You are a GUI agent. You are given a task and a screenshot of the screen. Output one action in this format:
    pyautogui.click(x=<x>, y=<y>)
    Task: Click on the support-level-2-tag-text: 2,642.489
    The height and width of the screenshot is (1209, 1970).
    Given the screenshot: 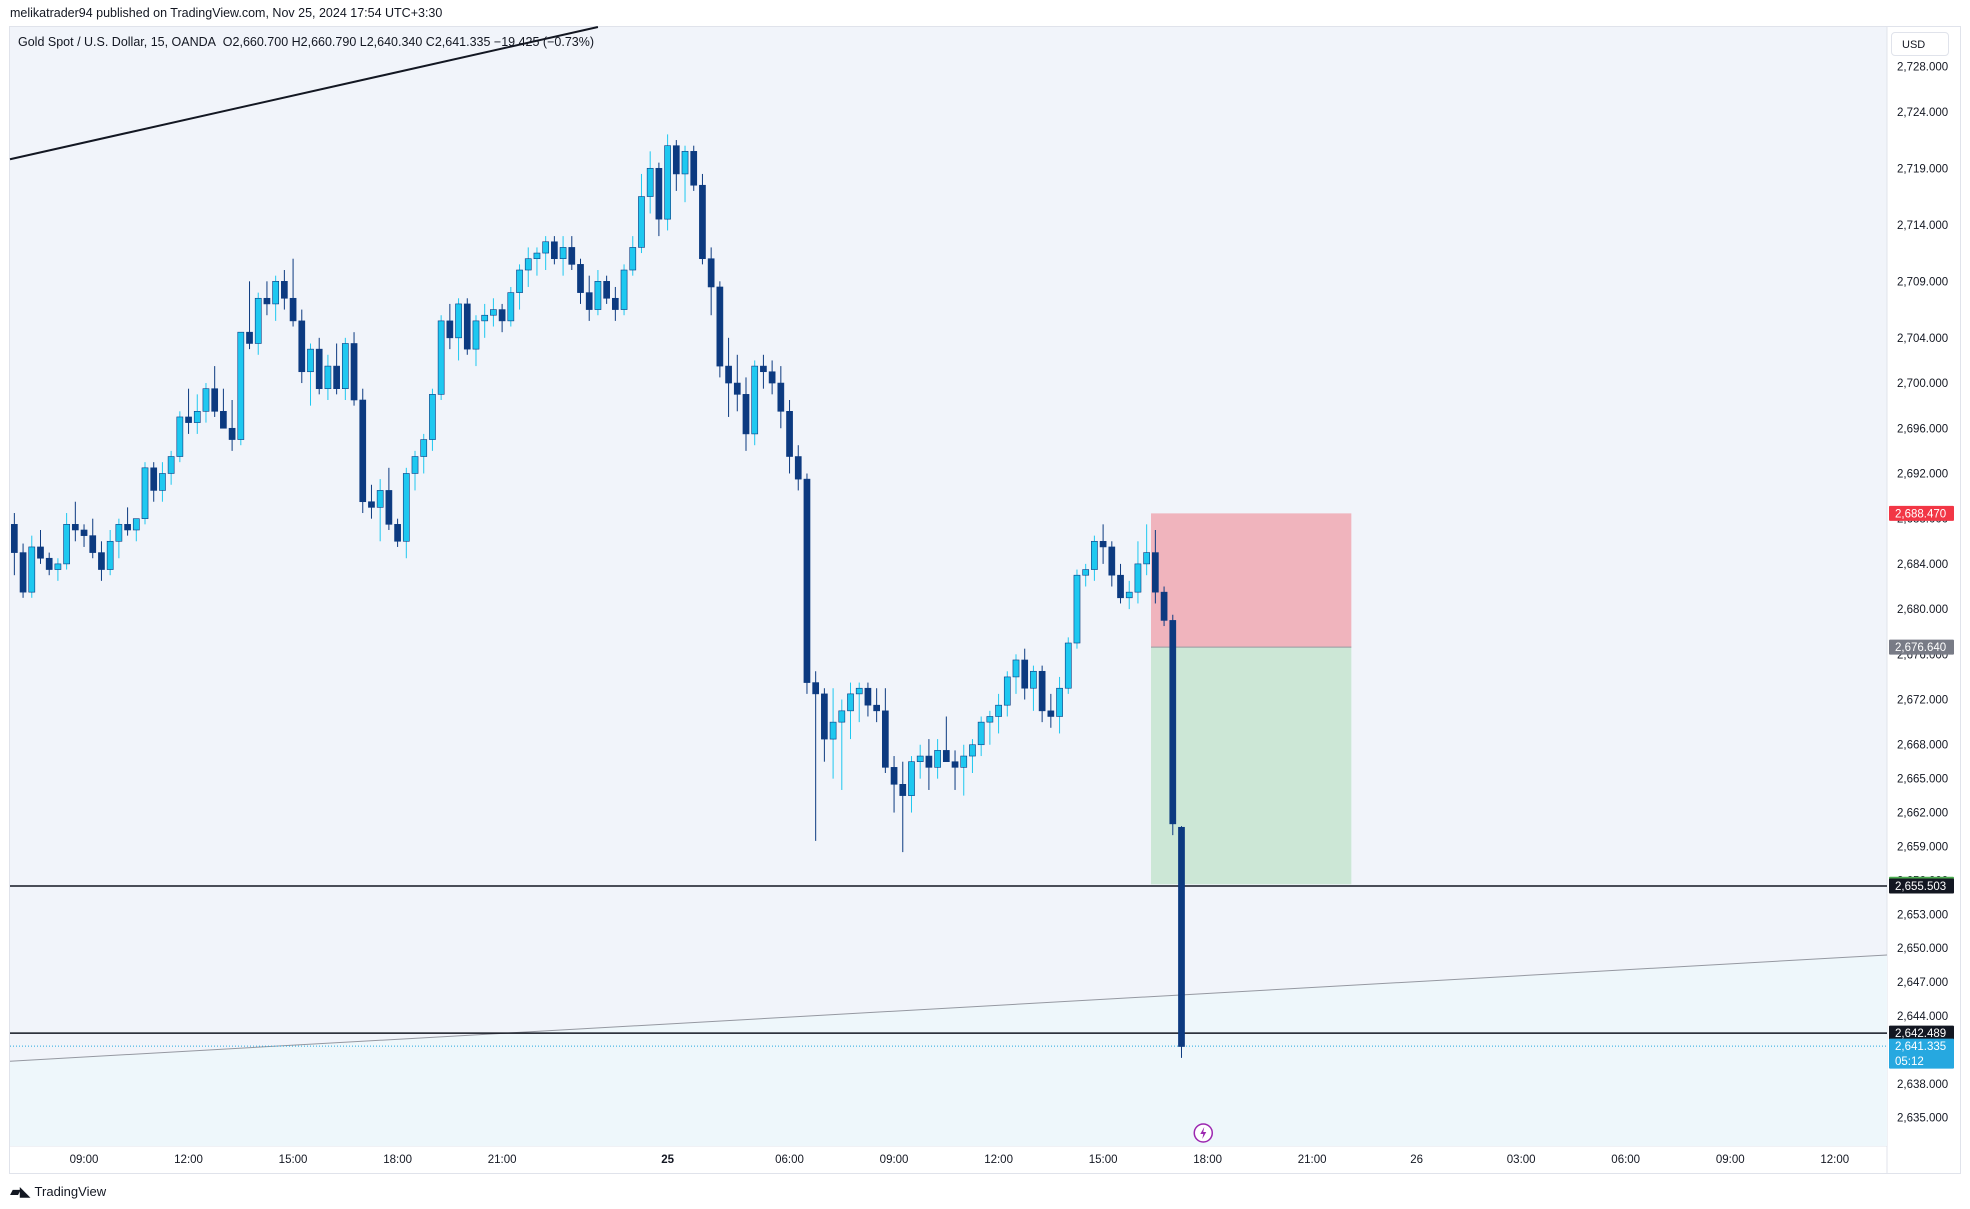 What is the action you would take?
    pyautogui.click(x=1920, y=1034)
    